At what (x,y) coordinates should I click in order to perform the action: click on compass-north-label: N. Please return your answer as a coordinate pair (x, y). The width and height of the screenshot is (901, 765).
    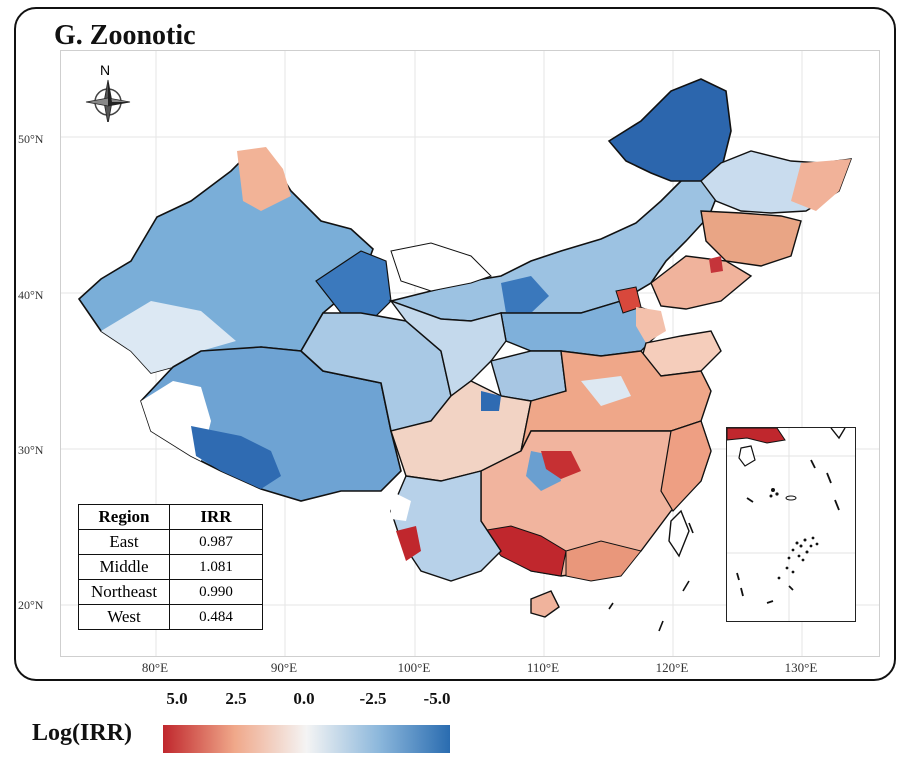
    Looking at the image, I should click on (105, 70).